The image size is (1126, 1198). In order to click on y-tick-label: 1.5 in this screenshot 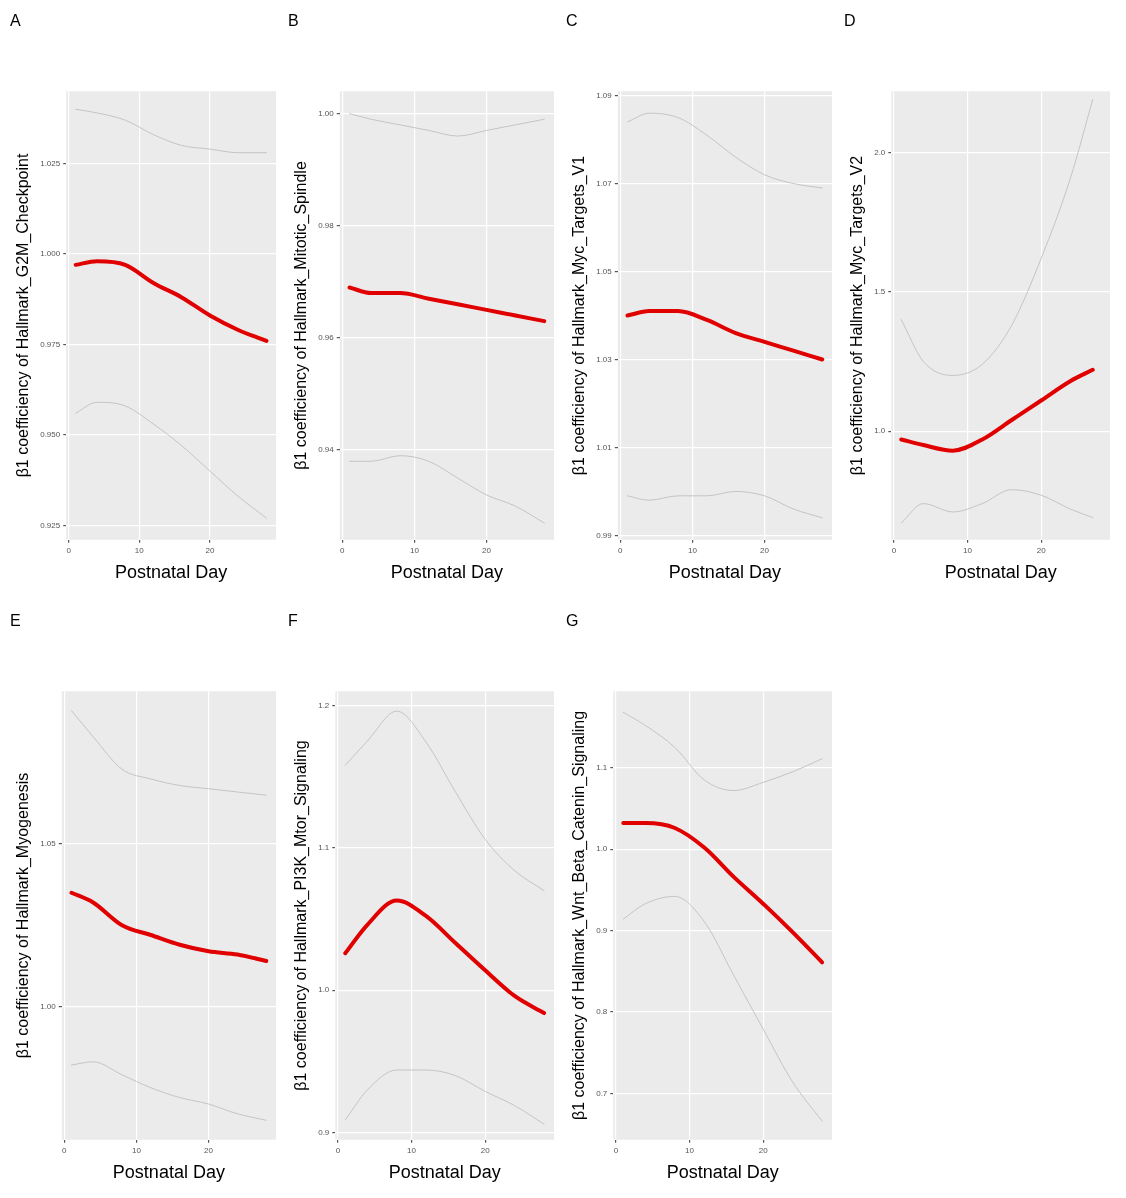, I will do `click(880, 292)`.